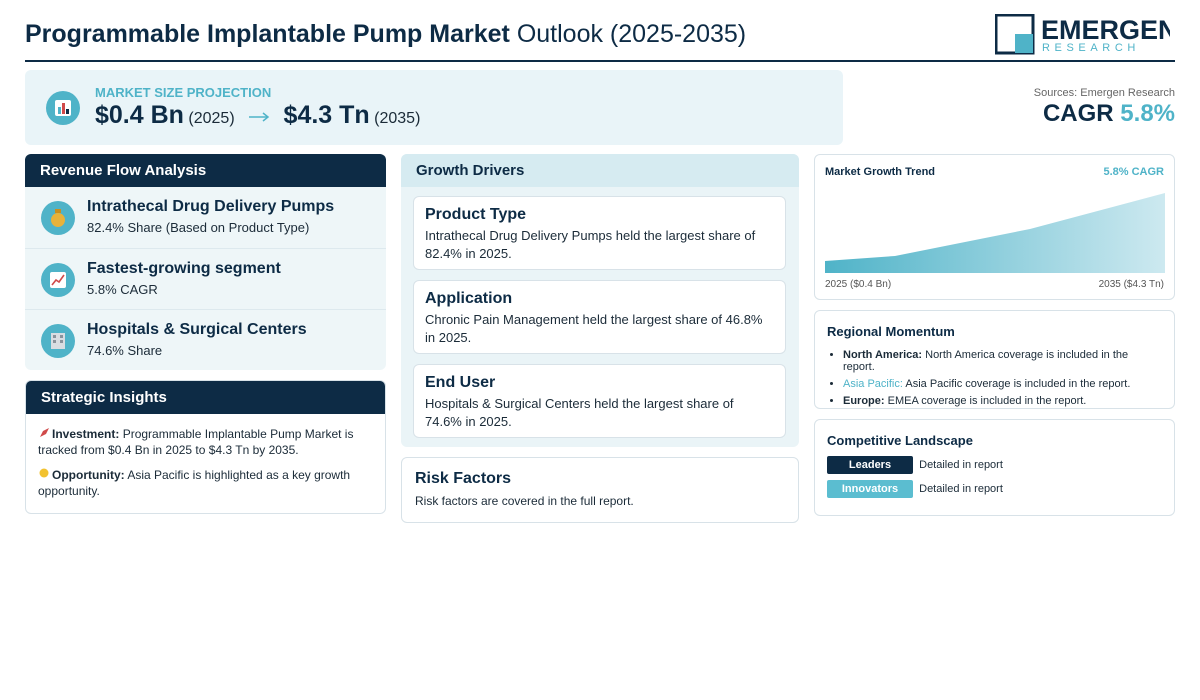 This screenshot has width=1200, height=700. I want to click on trend-shape, so click(995, 233).